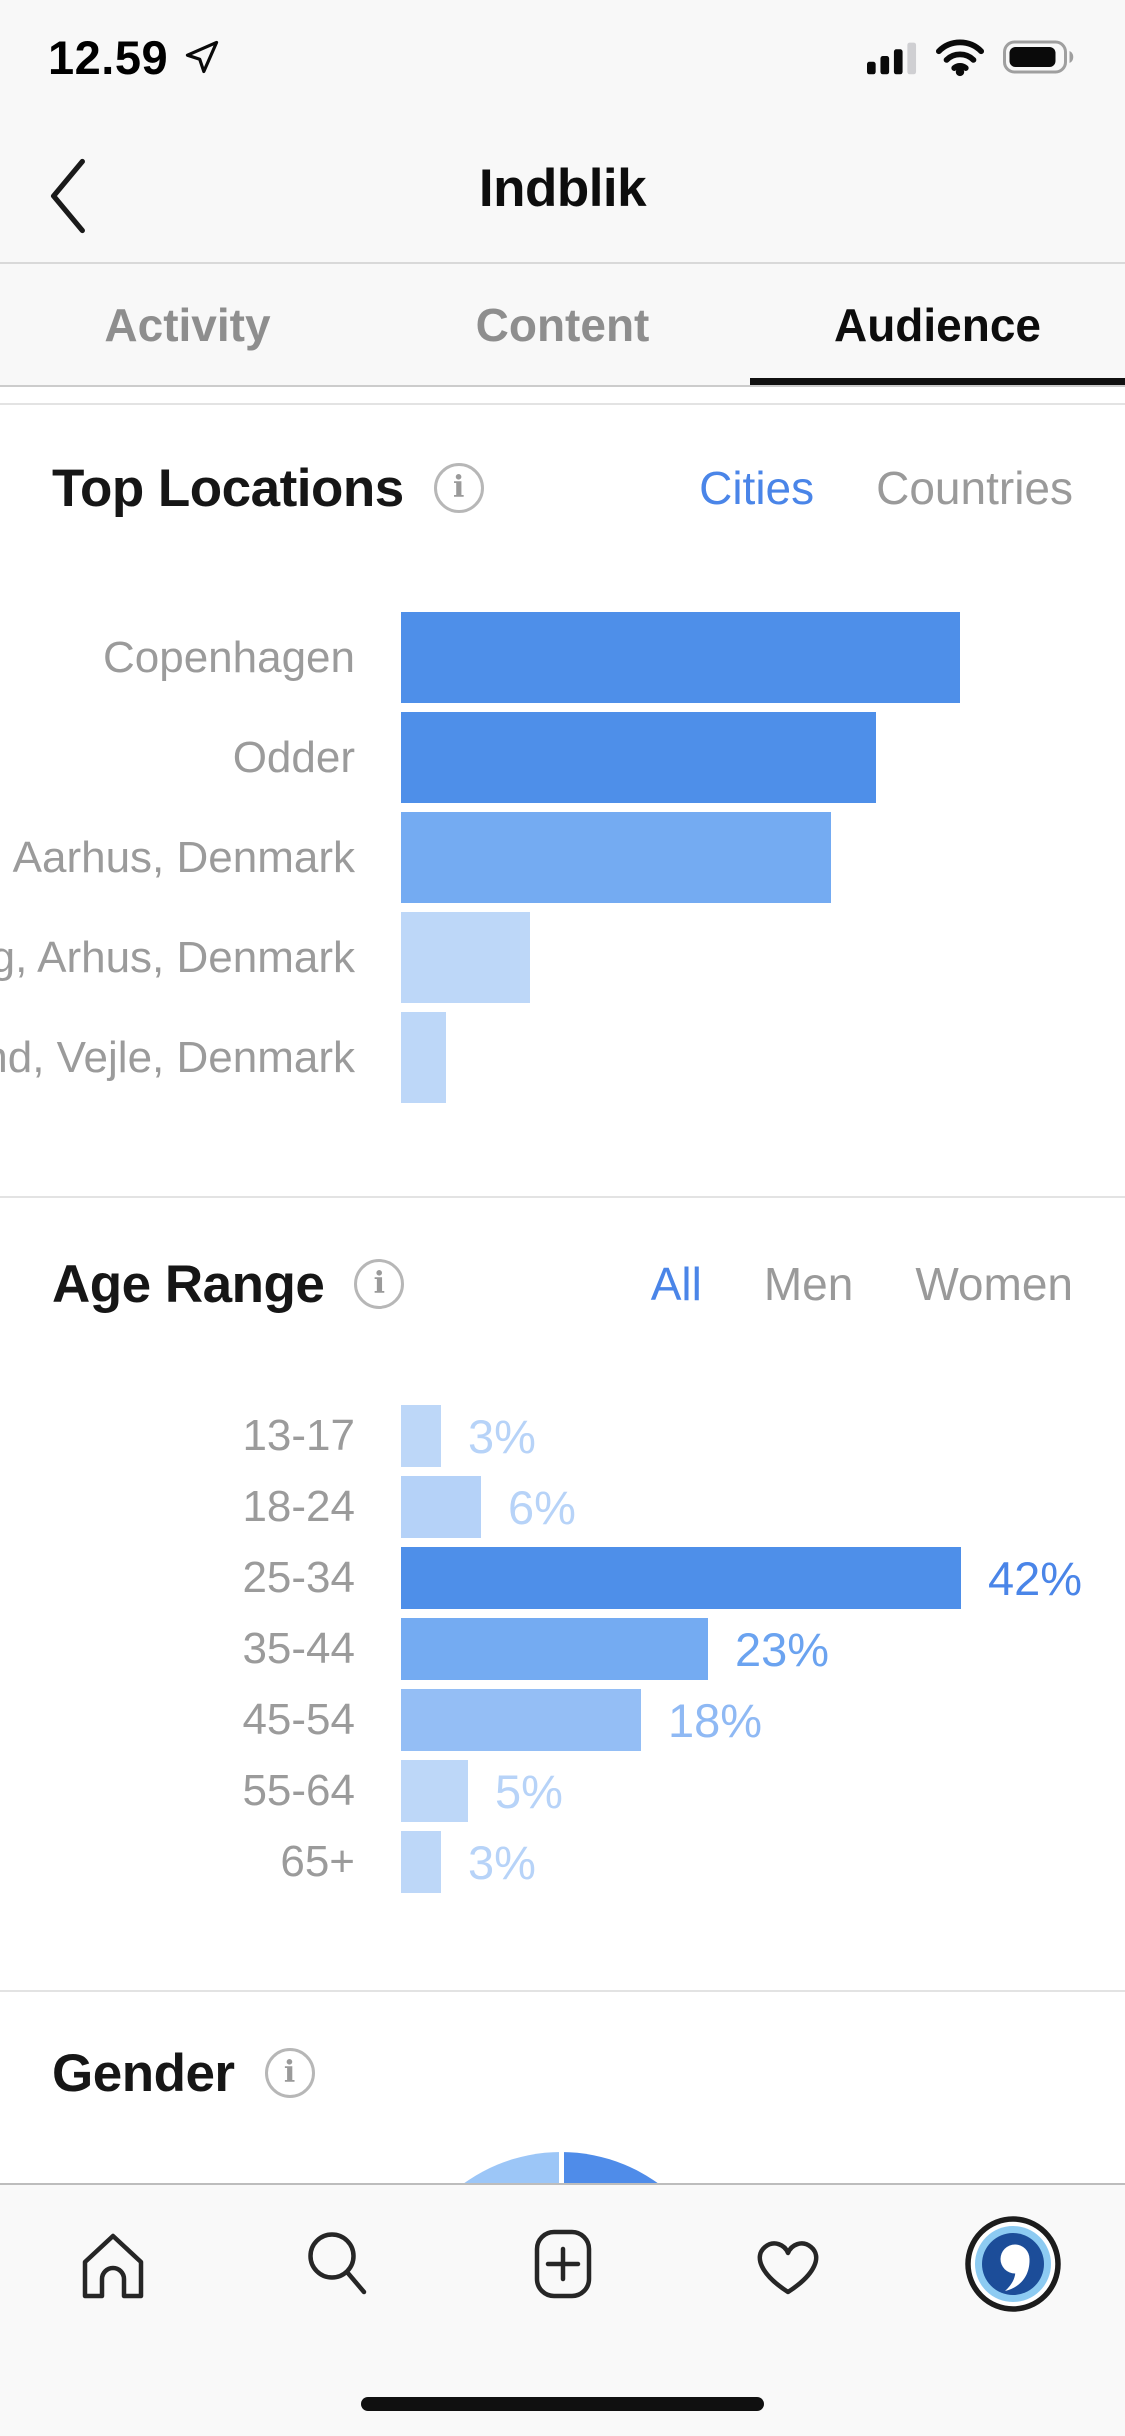  What do you see at coordinates (298, 1435) in the screenshot?
I see `age-label: 13-17` at bounding box center [298, 1435].